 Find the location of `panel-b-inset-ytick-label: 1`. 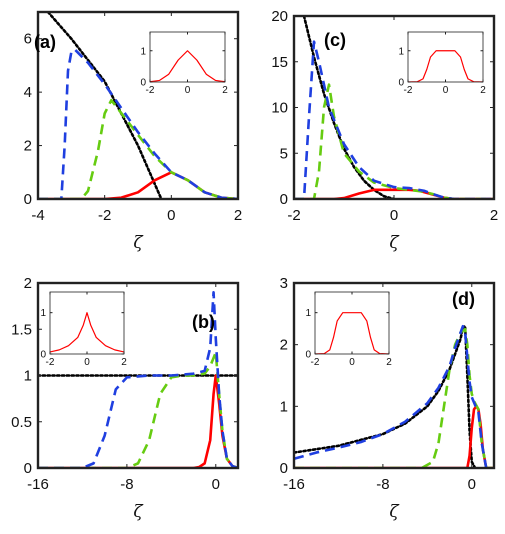

panel-b-inset-ytick-label: 1 is located at coordinates (43, 313).